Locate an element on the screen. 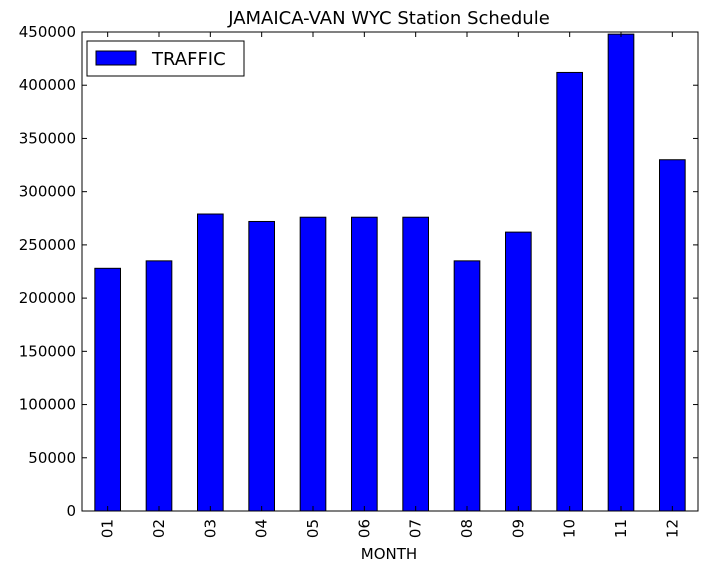 The height and width of the screenshot is (573, 709). legend: TRAFFIC is located at coordinates (165, 58).